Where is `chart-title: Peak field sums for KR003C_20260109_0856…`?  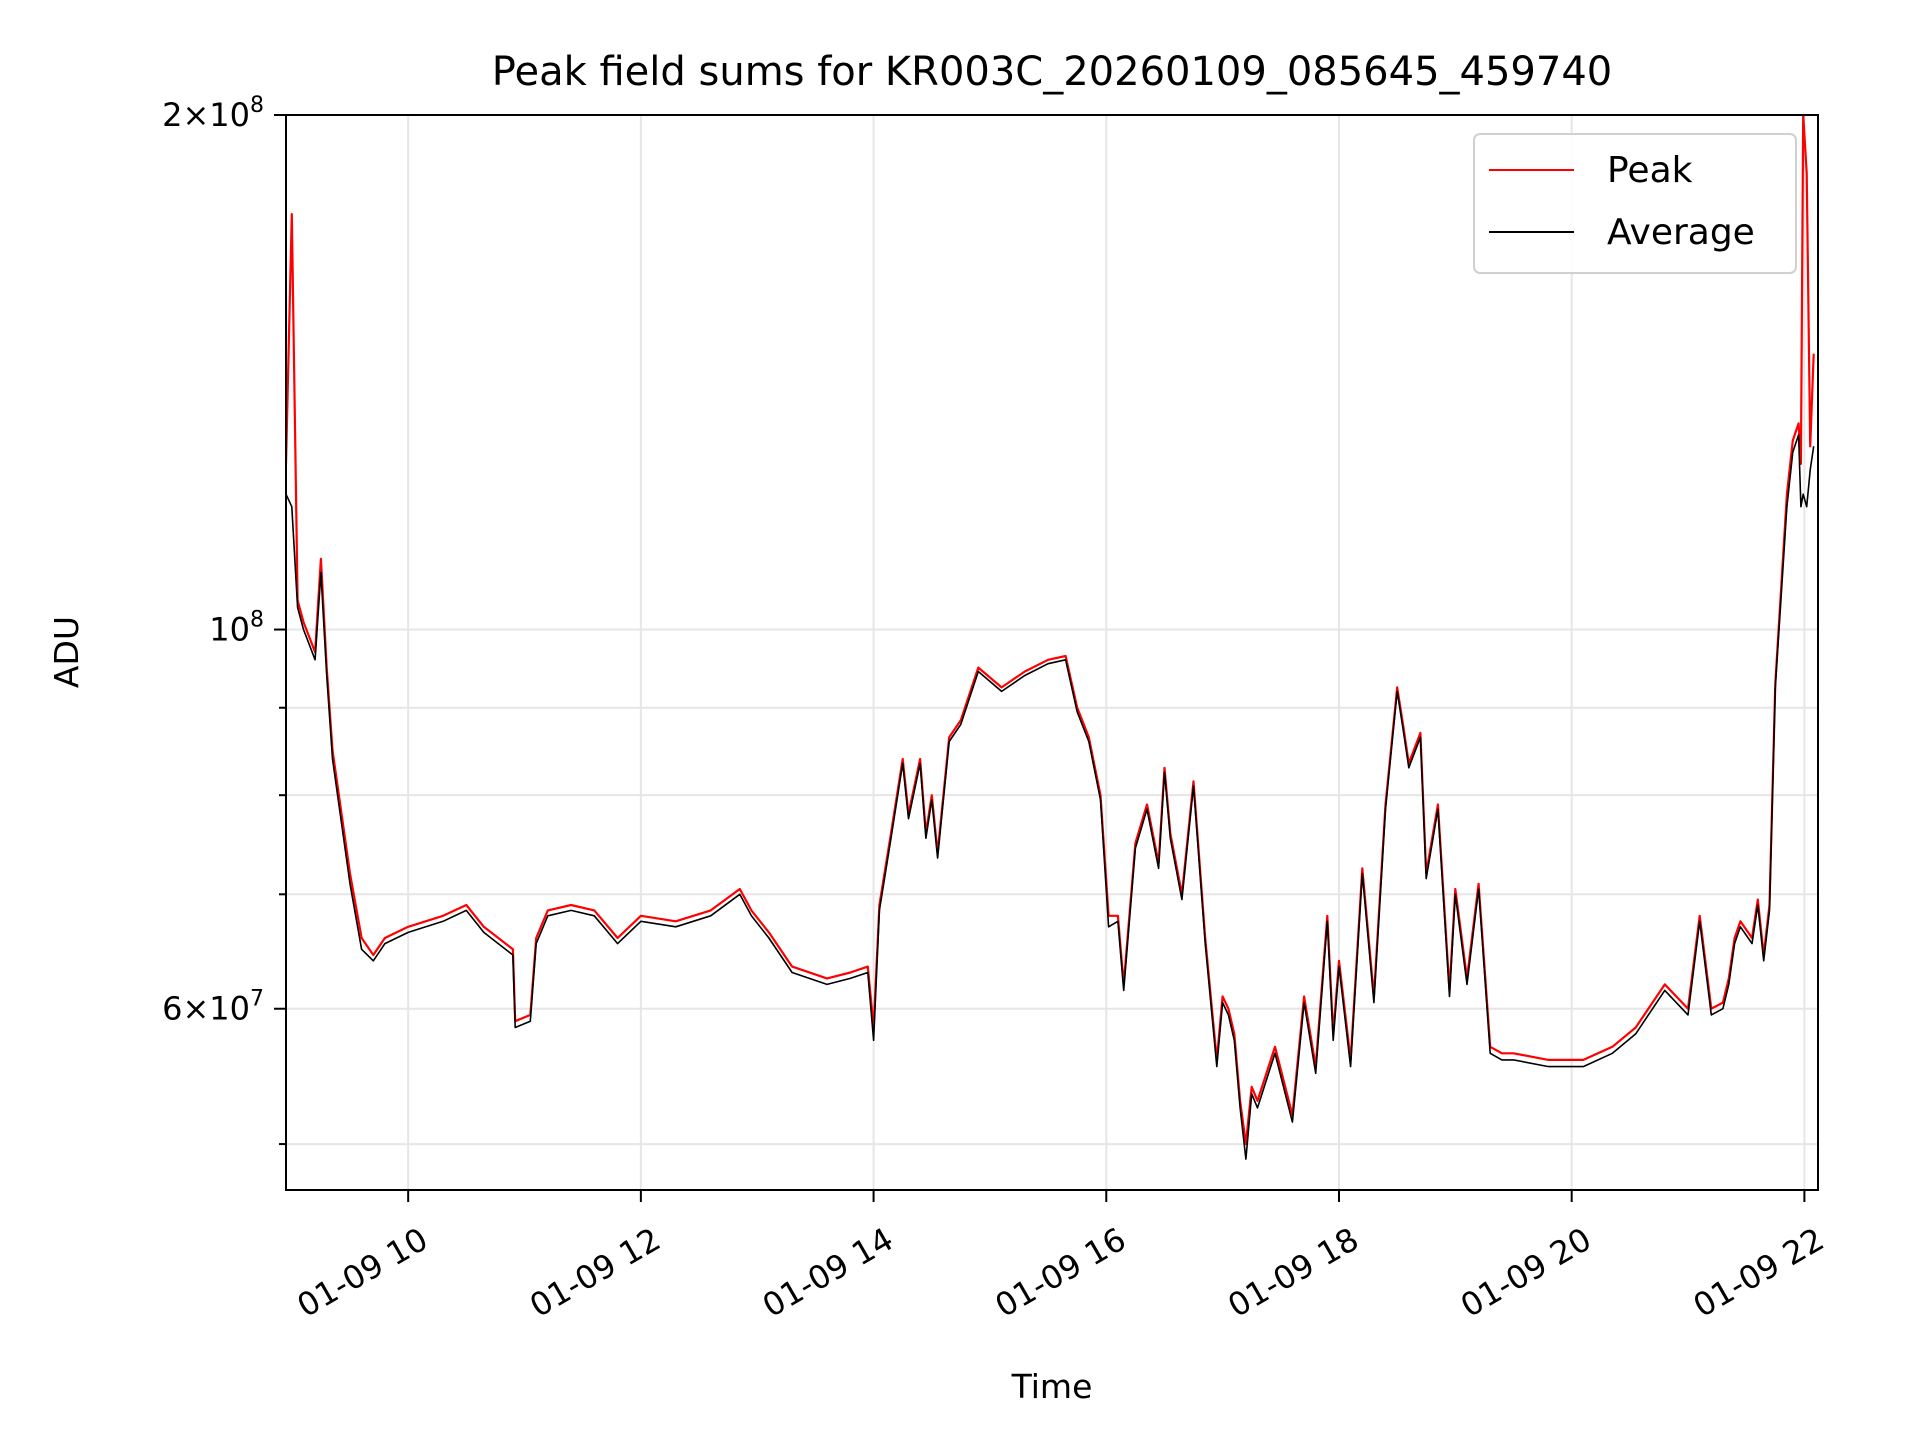
chart-title: Peak field sums for KR003C_20260109_0856… is located at coordinates (1052, 72).